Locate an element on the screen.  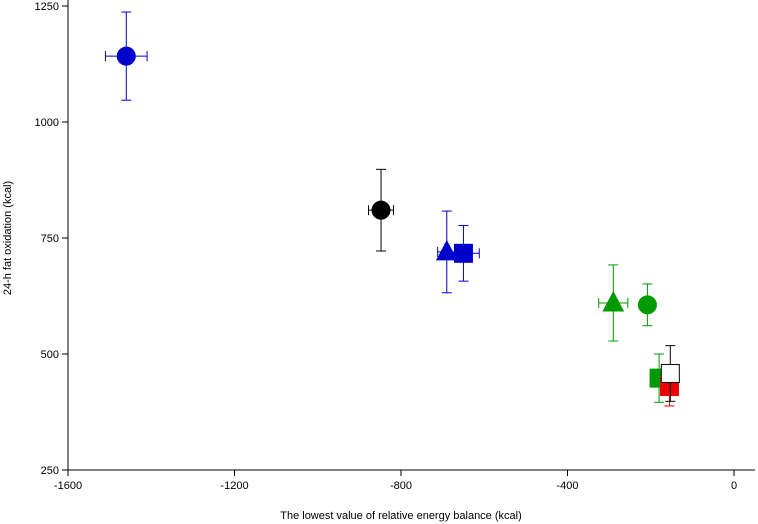
y-tick-label: 250 is located at coordinates (50, 471).